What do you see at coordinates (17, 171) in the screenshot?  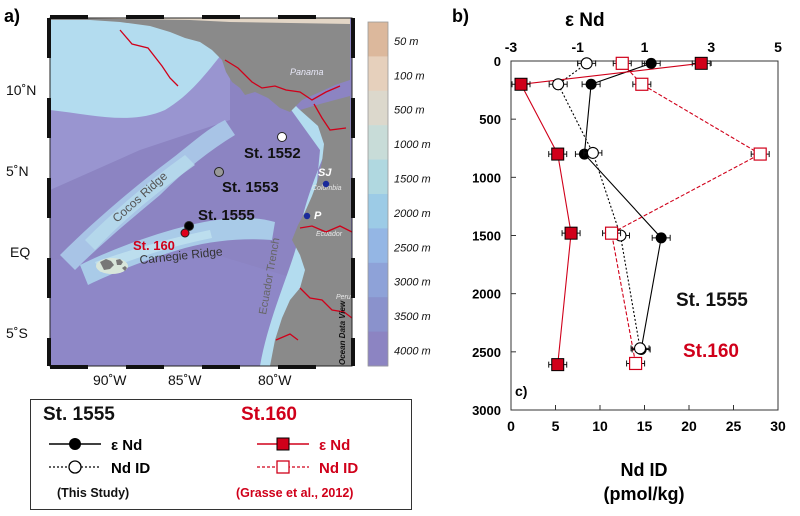 I see `lat-tick-5n: 5˚N` at bounding box center [17, 171].